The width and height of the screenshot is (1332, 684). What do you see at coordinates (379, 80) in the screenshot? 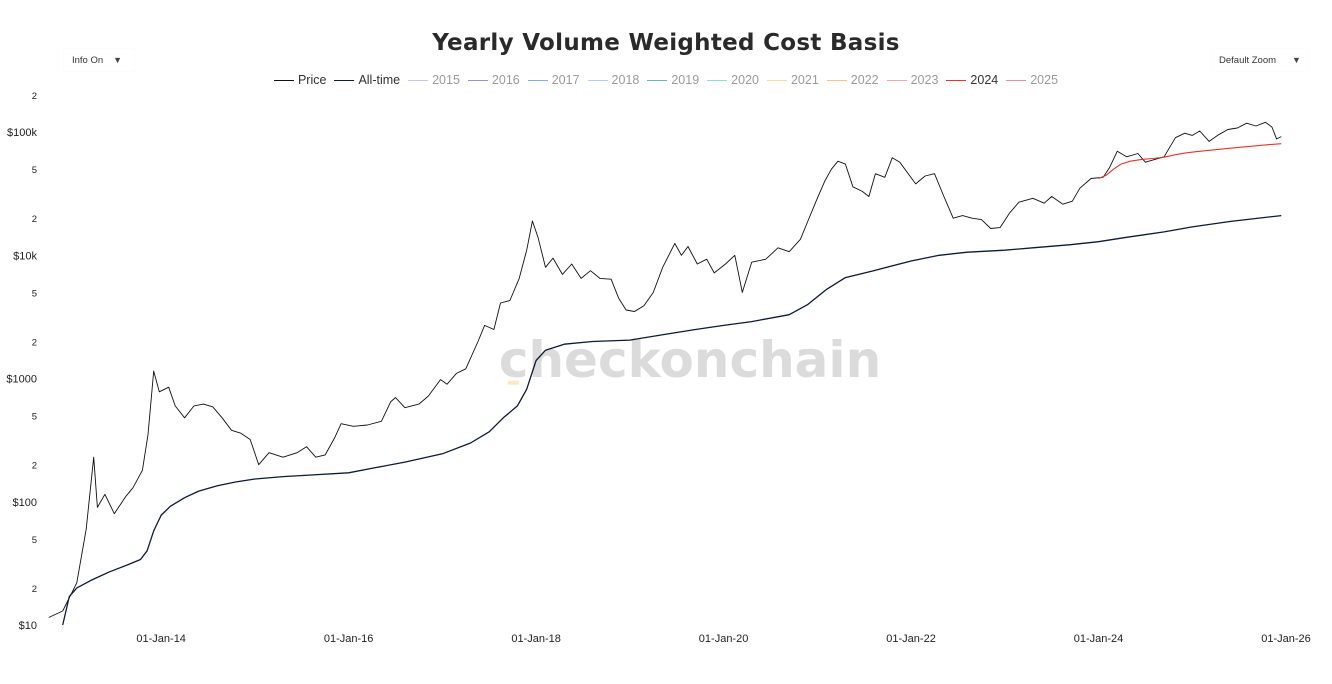
I see `legend-label: All-time` at bounding box center [379, 80].